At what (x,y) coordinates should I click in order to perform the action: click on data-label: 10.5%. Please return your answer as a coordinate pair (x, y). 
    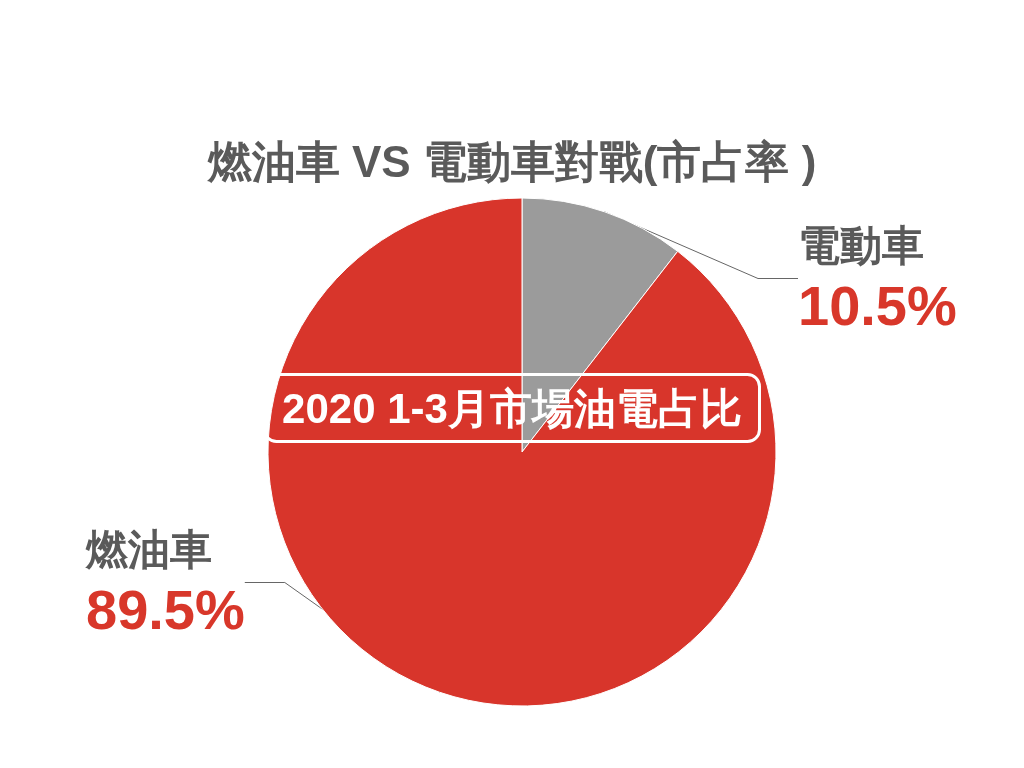
    Looking at the image, I should click on (877, 305).